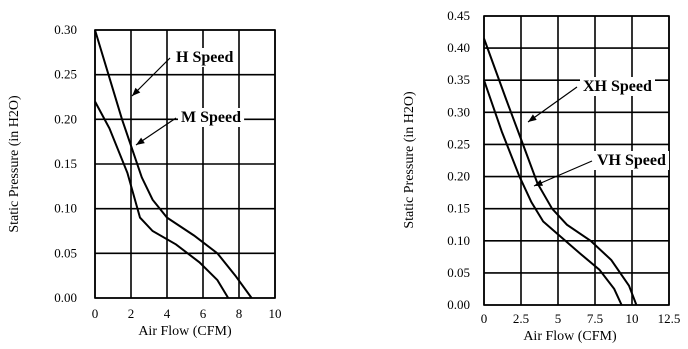  I want to click on series-line-m-speed, so click(162, 200).